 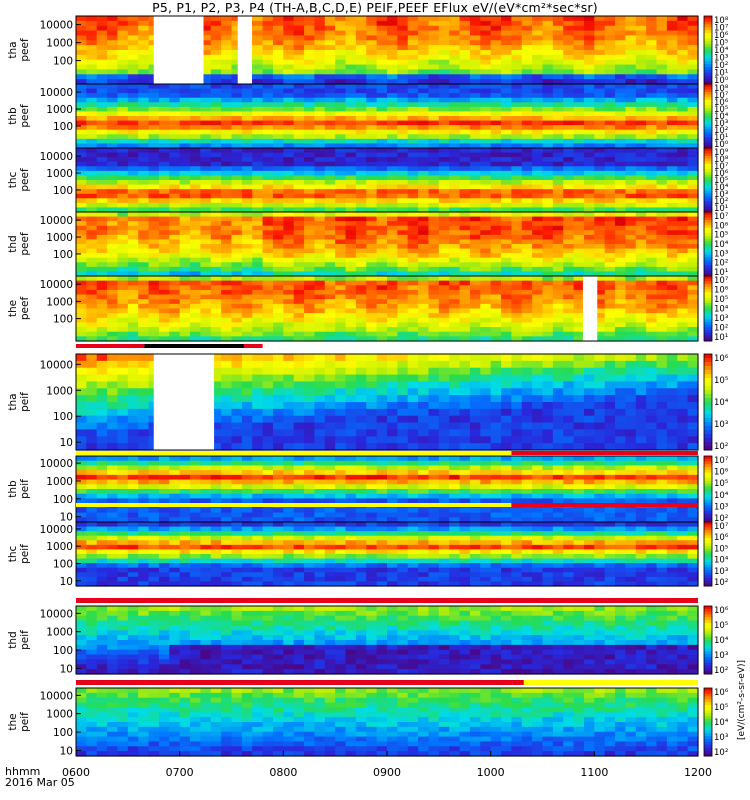 What do you see at coordinates (56, 157) in the screenshot?
I see `y-tick-label: 10000` at bounding box center [56, 157].